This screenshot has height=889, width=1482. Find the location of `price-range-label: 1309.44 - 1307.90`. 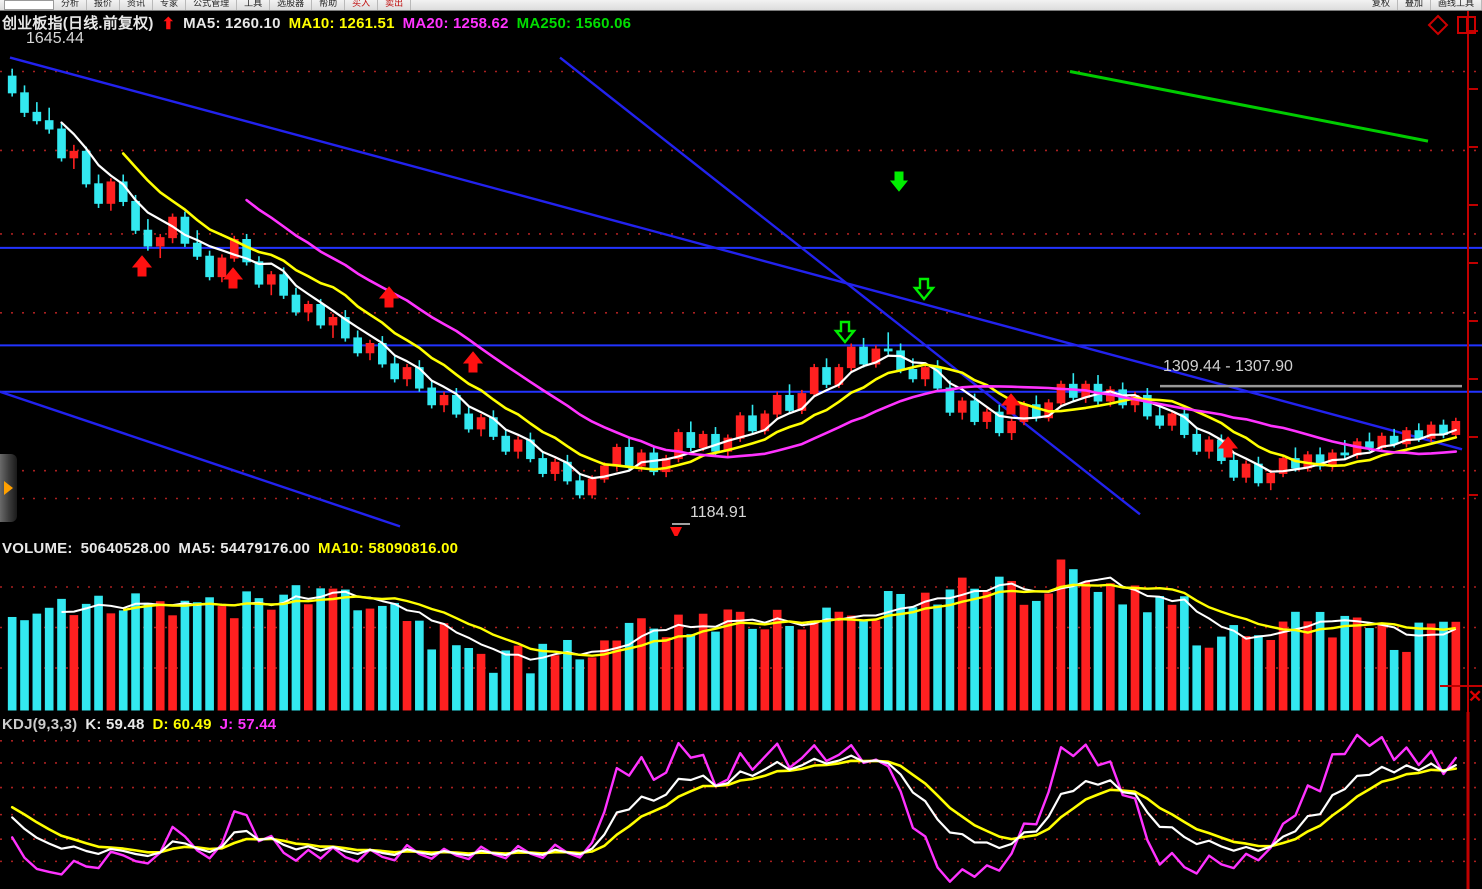

price-range-label: 1309.44 - 1307.90 is located at coordinates (1228, 366).